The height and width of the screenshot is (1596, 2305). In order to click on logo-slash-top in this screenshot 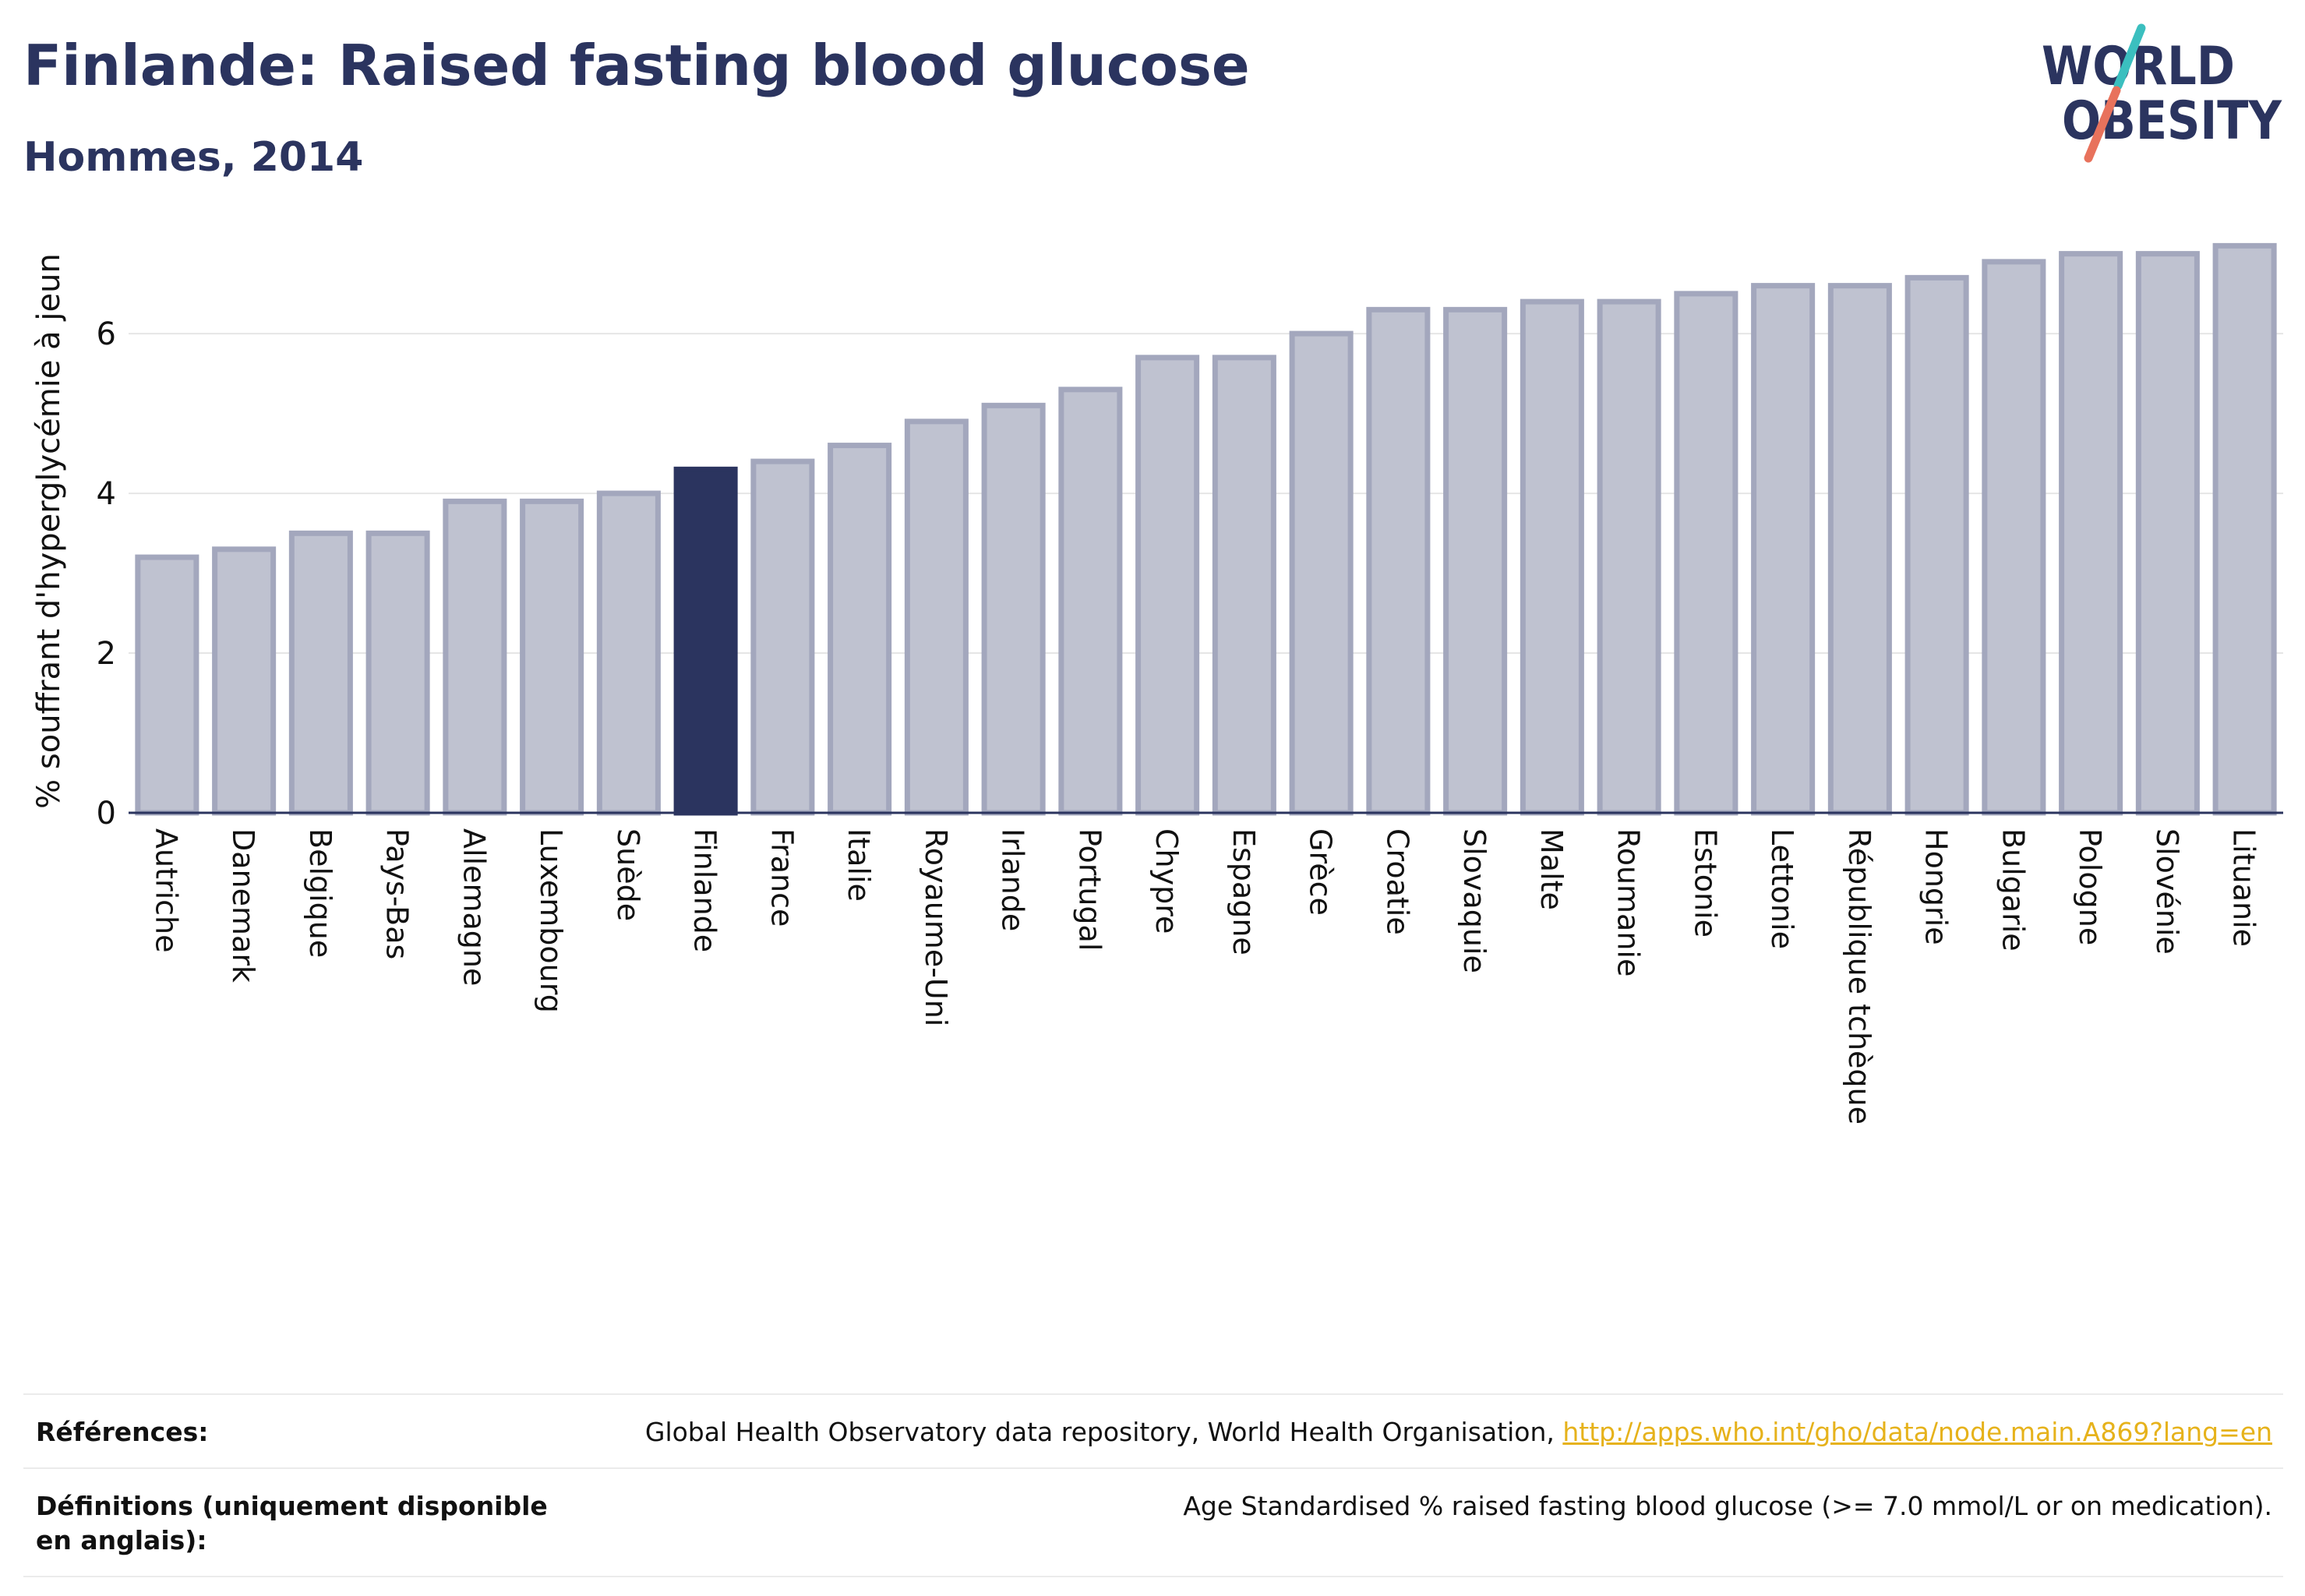, I will do `click(2129, 56)`.